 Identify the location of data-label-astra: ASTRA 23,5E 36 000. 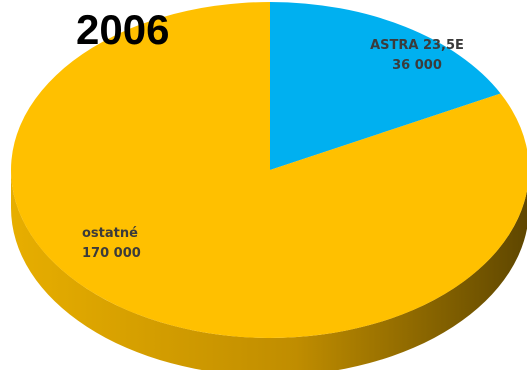
(417, 56).